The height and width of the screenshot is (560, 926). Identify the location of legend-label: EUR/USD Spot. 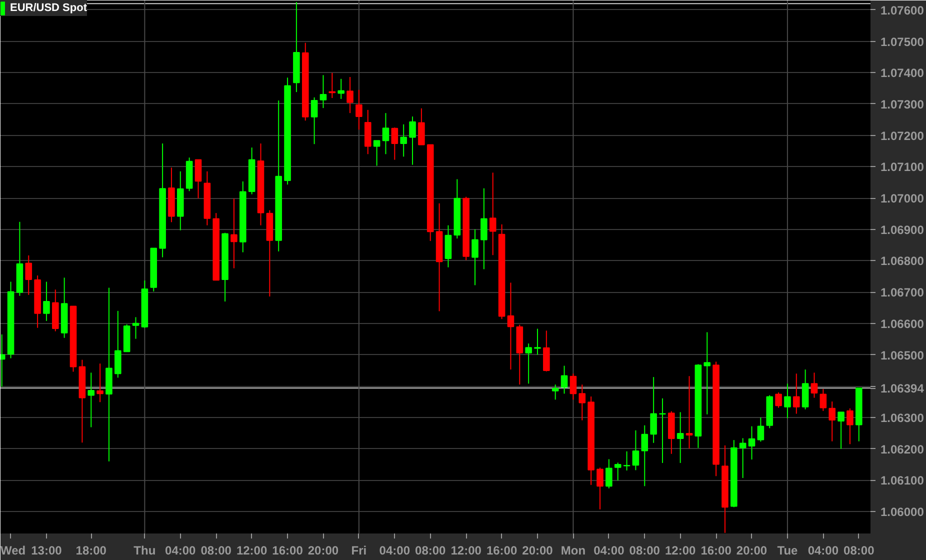
(48, 8).